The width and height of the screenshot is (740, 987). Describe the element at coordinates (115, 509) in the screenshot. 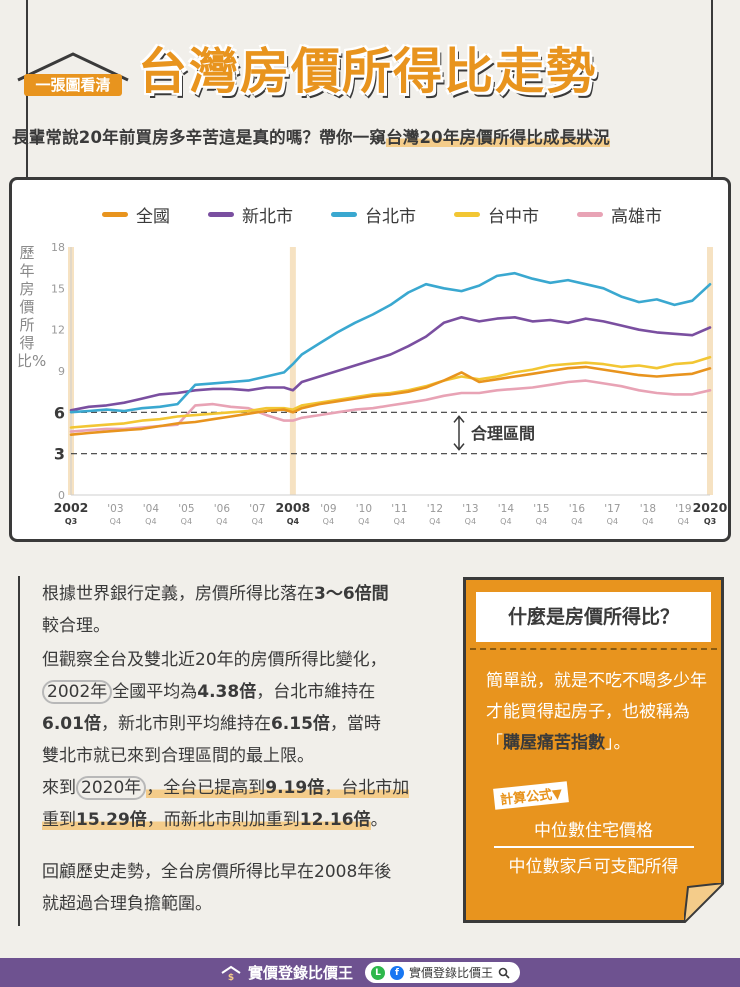

I see `x-tick-label-1: '03` at that location.